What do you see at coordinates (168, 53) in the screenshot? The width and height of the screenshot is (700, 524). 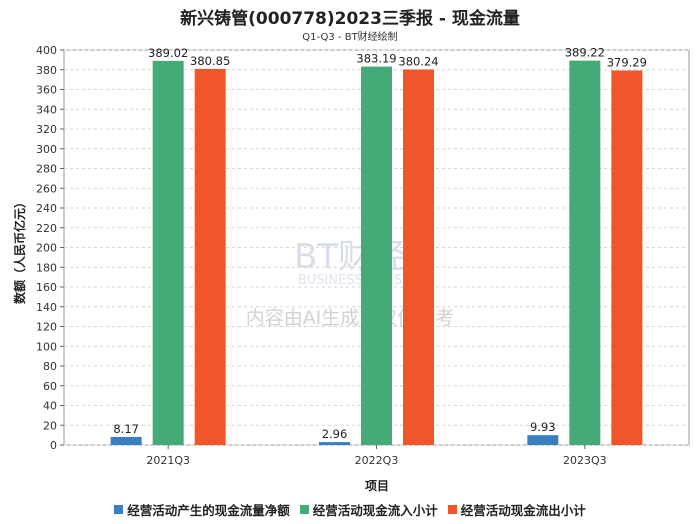 I see `data-label: 389.02` at bounding box center [168, 53].